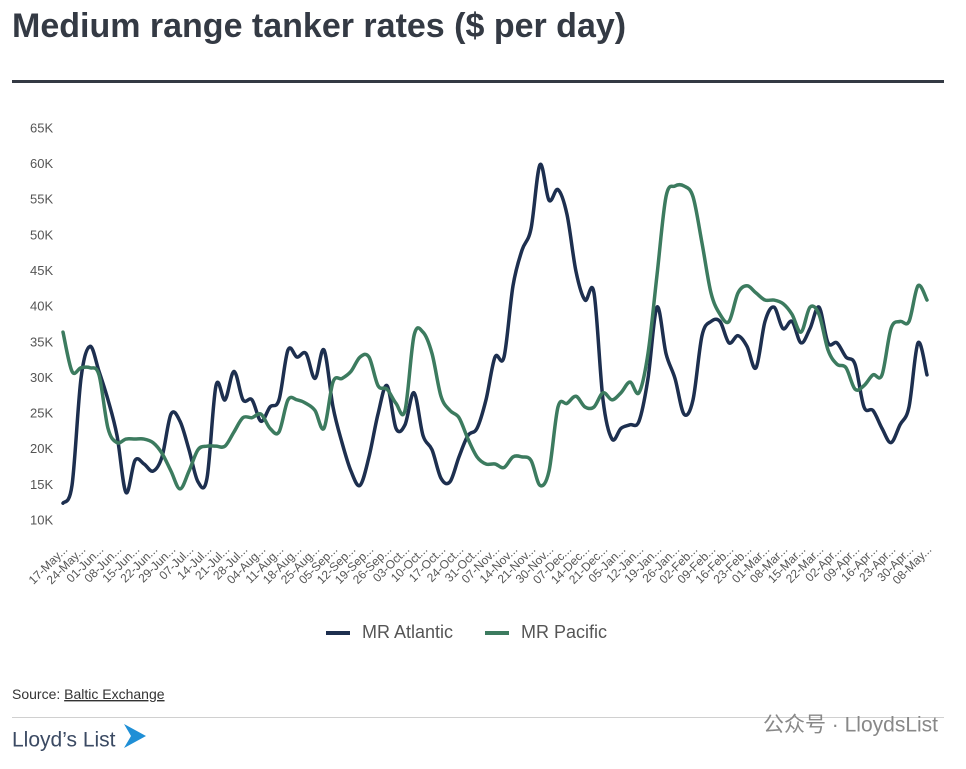 The height and width of the screenshot is (769, 966). Describe the element at coordinates (41, 377) in the screenshot. I see `y-tick-label: 30K` at that location.